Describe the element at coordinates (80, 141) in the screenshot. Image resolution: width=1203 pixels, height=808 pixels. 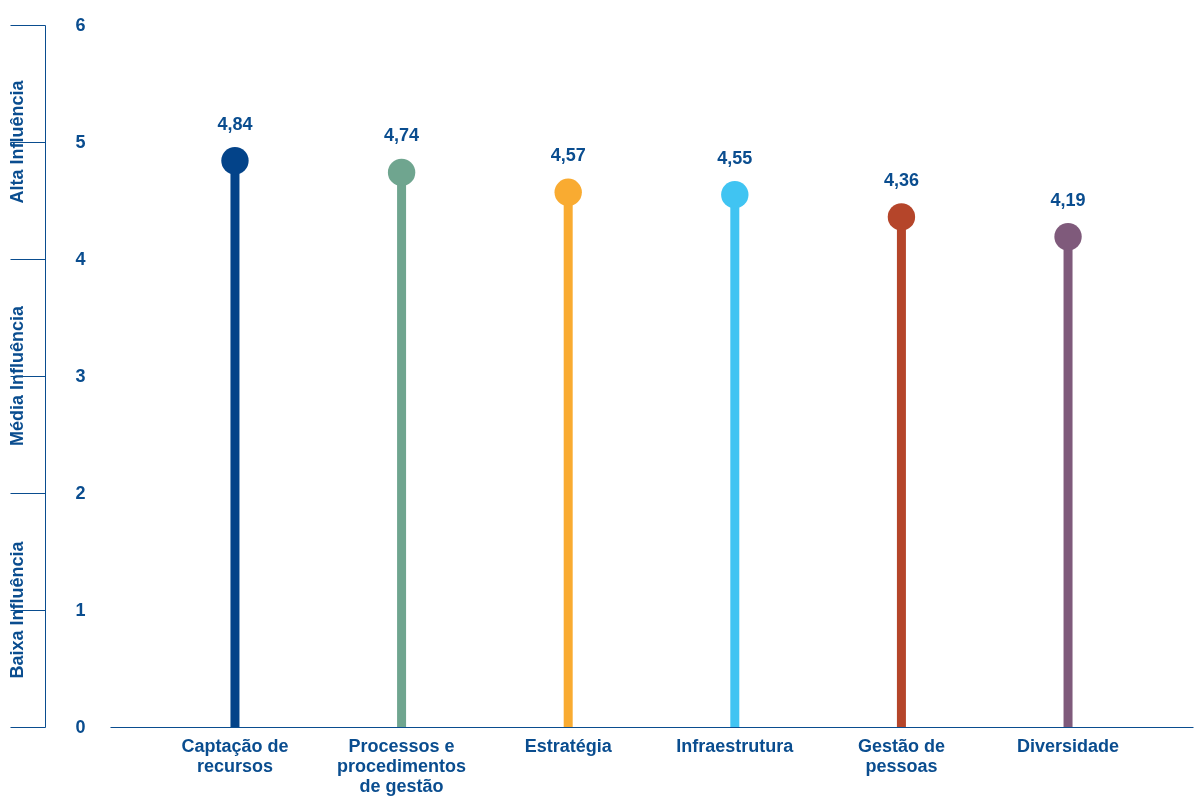
I see `y-tick-label: 5` at that location.